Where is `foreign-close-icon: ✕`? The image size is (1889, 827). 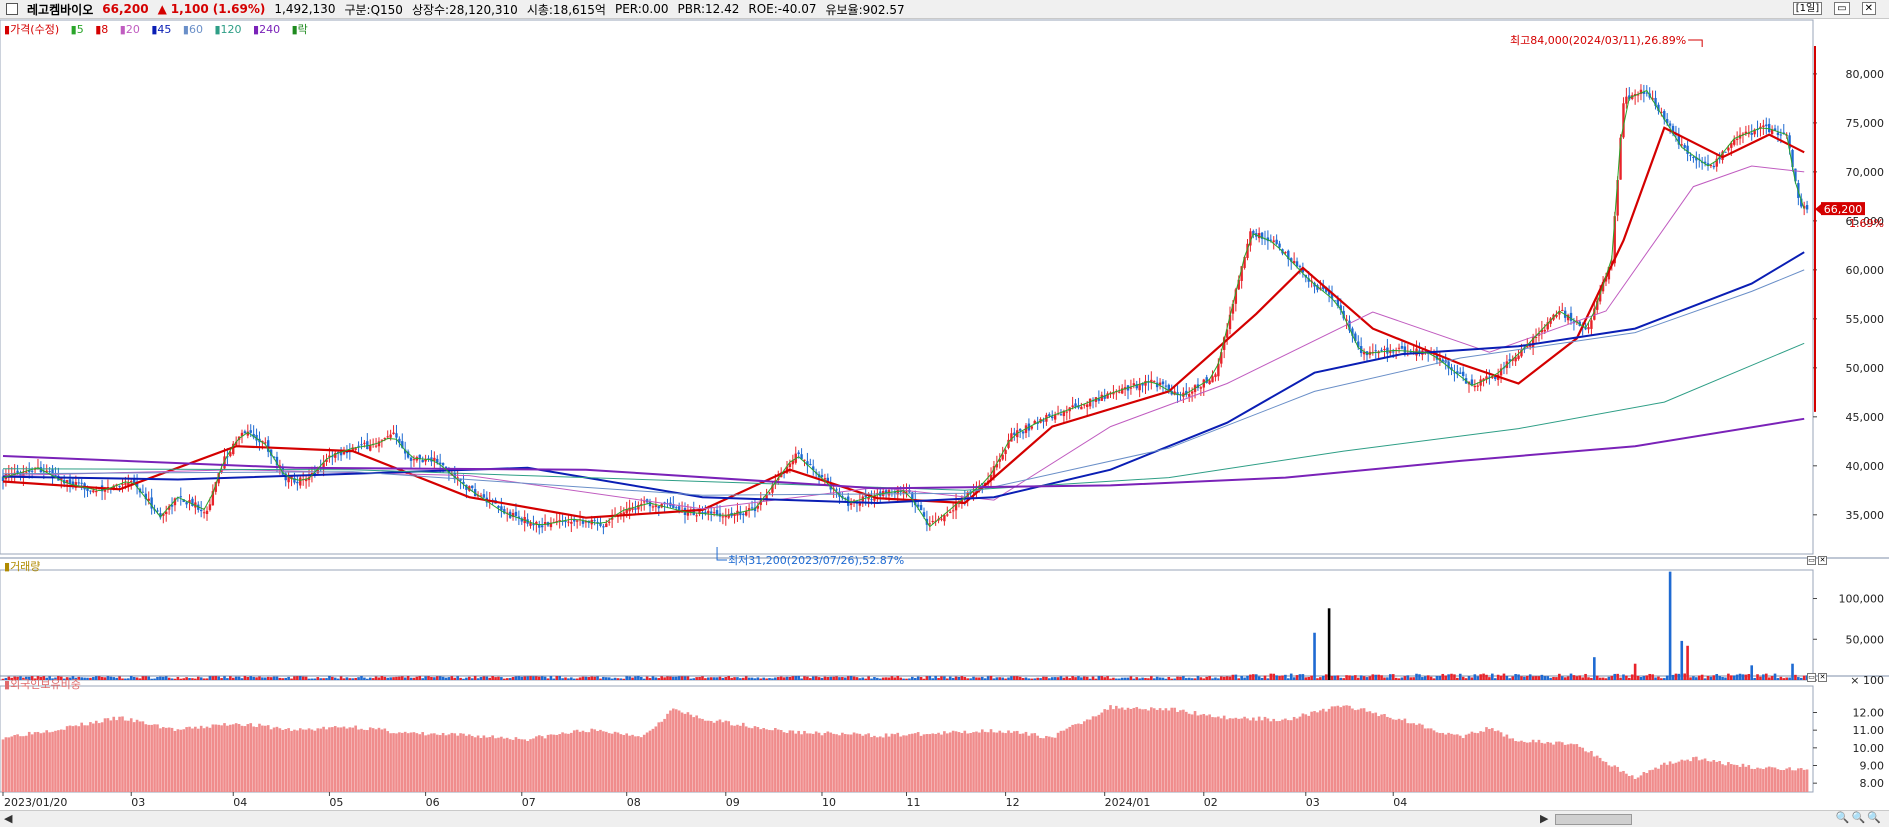
foreign-close-icon: ✕ is located at coordinates (1822, 677).